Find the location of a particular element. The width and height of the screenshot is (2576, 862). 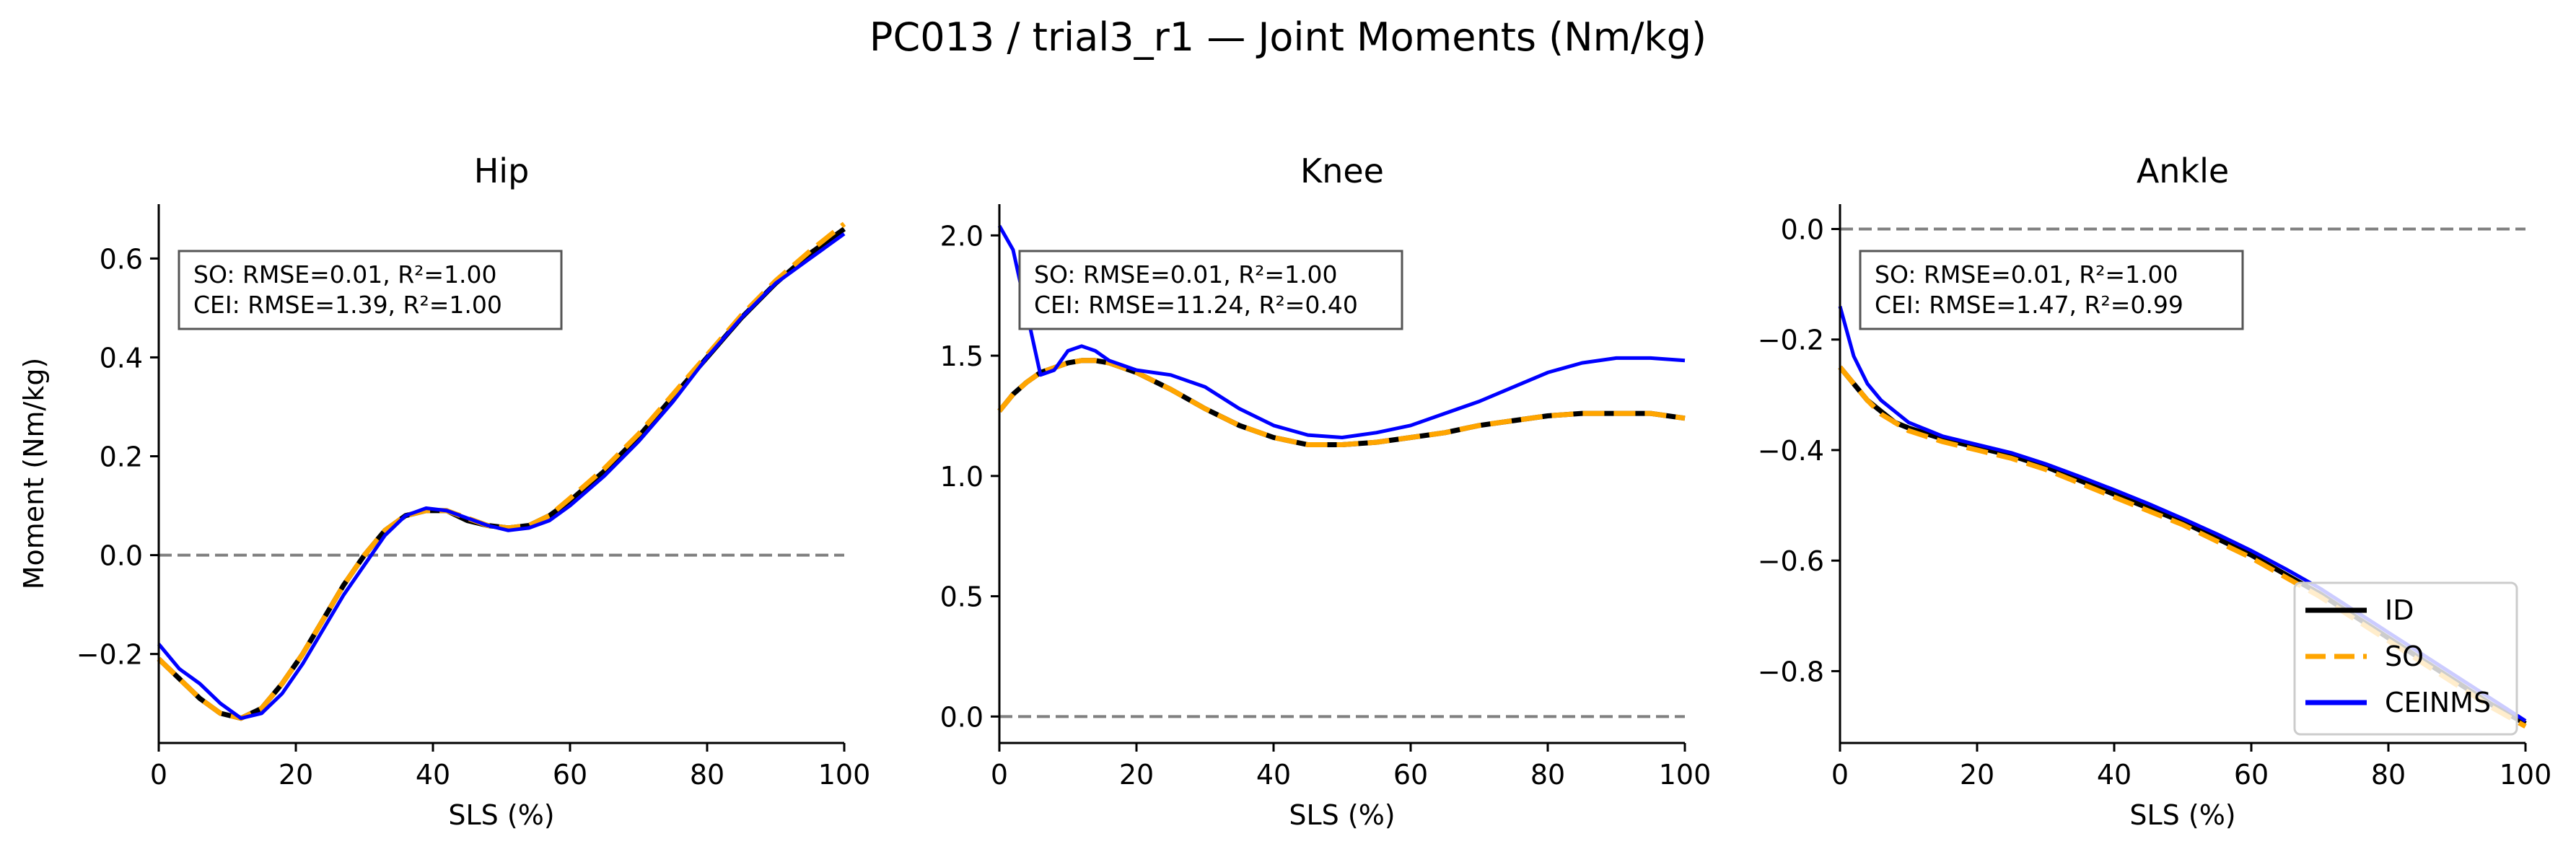

y-tick-label: 0.2 is located at coordinates (122, 457).